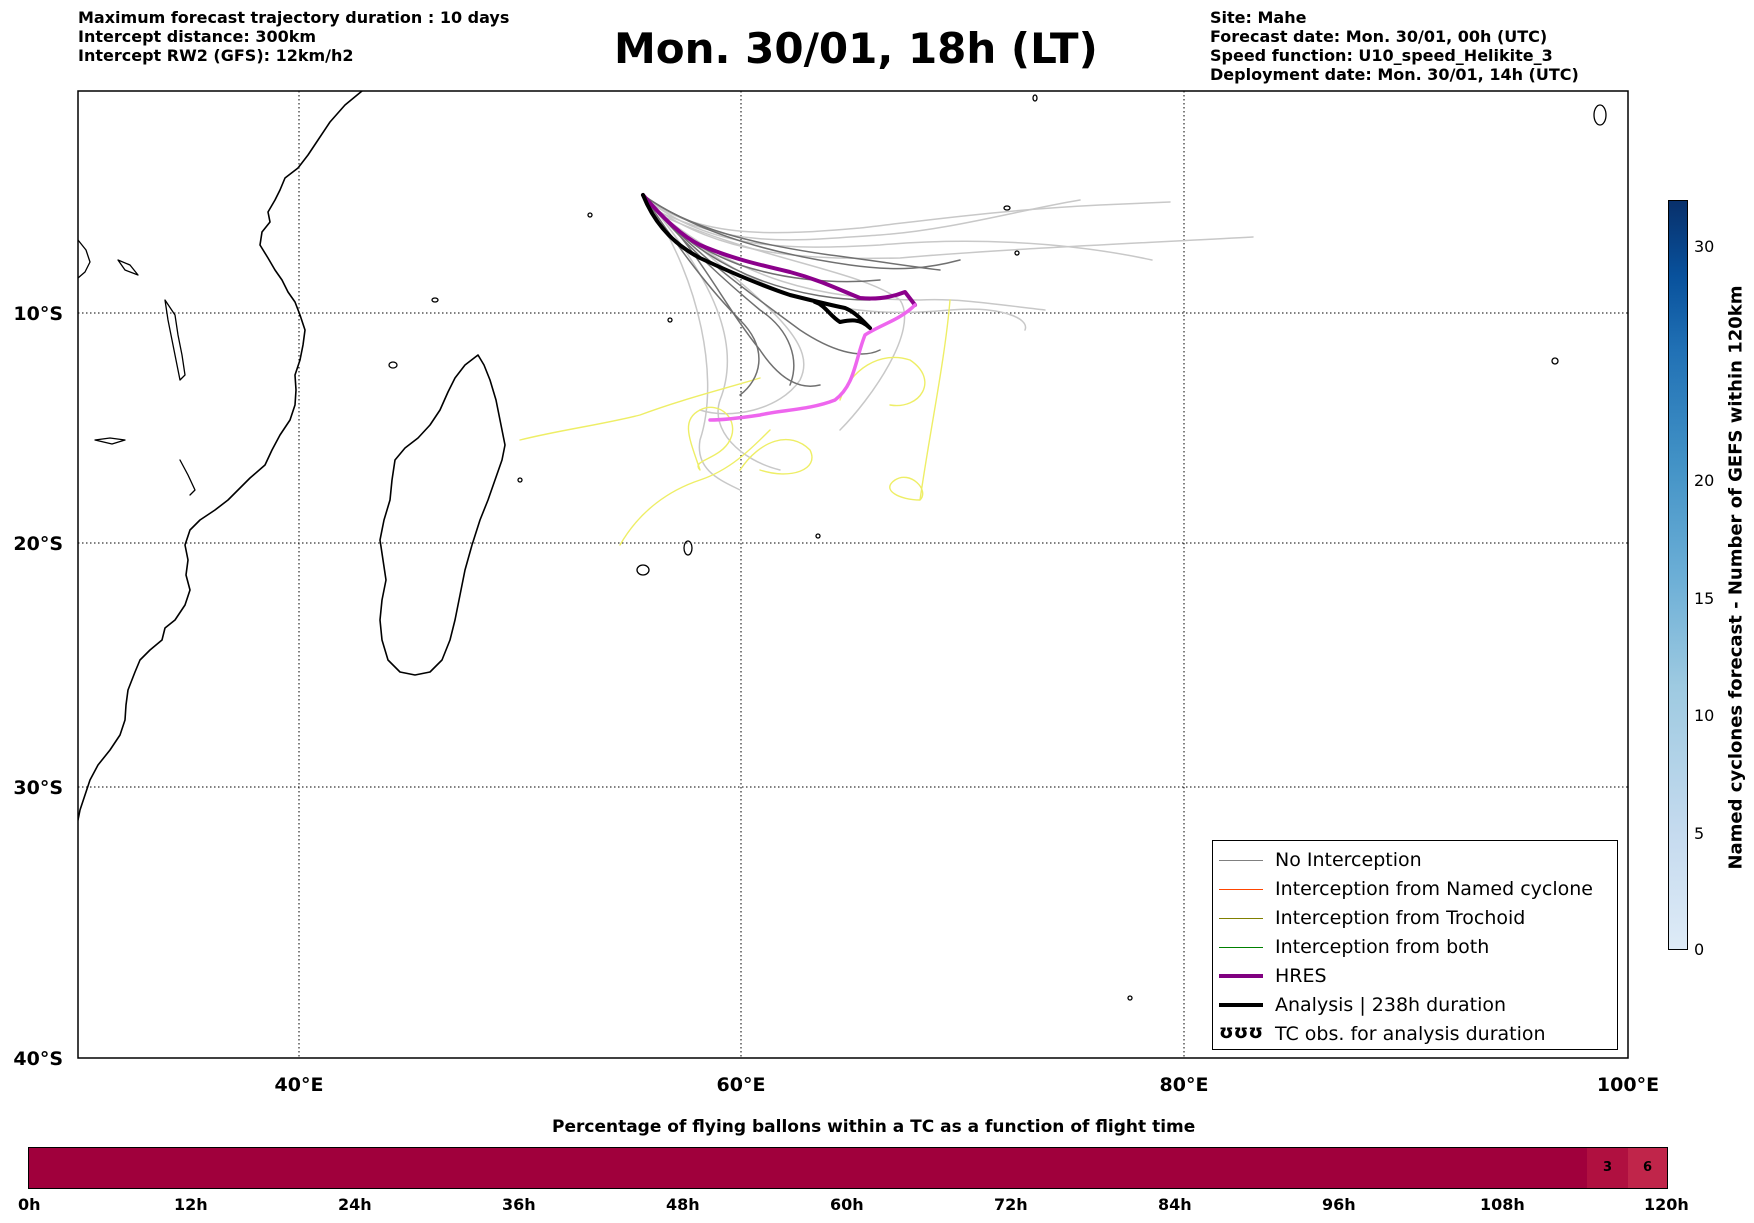 The height and width of the screenshot is (1223, 1754). What do you see at coordinates (187, 477) in the screenshot?
I see `lake-malawi` at bounding box center [187, 477].